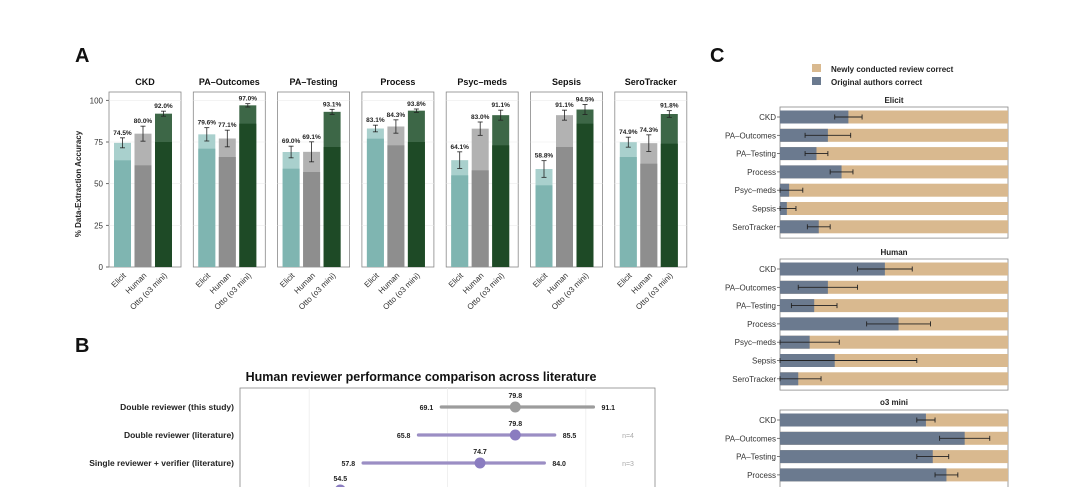  What do you see at coordinates (755, 342) in the screenshot?
I see `category-label-human-psyc-meds: Psyc–meds` at bounding box center [755, 342].